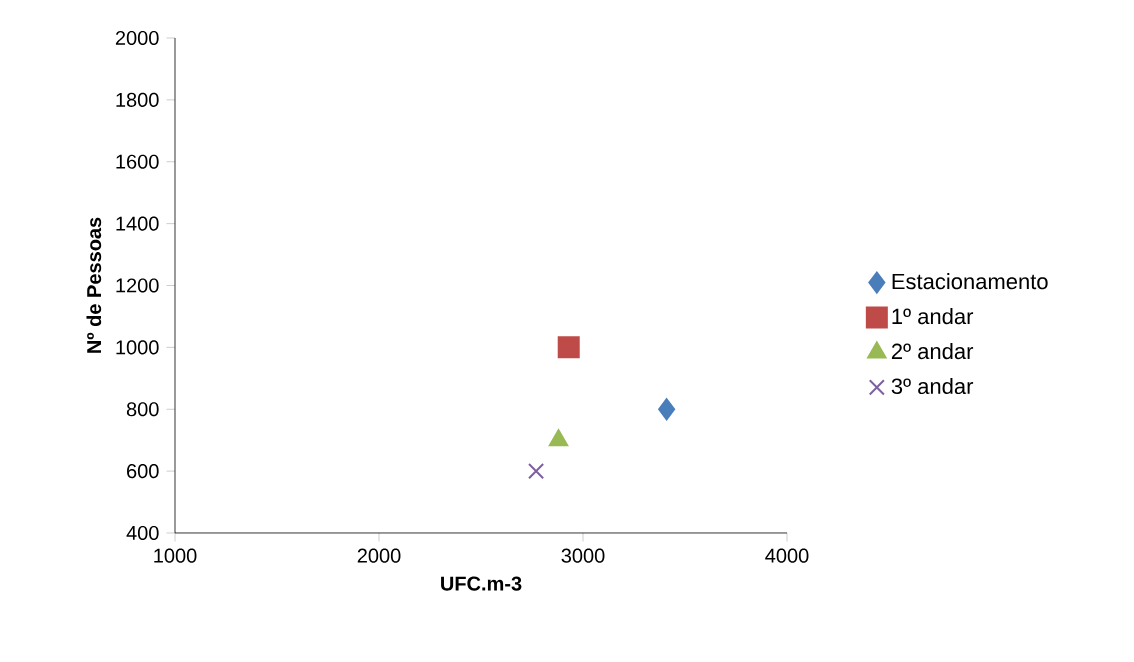  What do you see at coordinates (932, 386) in the screenshot?
I see `legend-label: 3º andar` at bounding box center [932, 386].